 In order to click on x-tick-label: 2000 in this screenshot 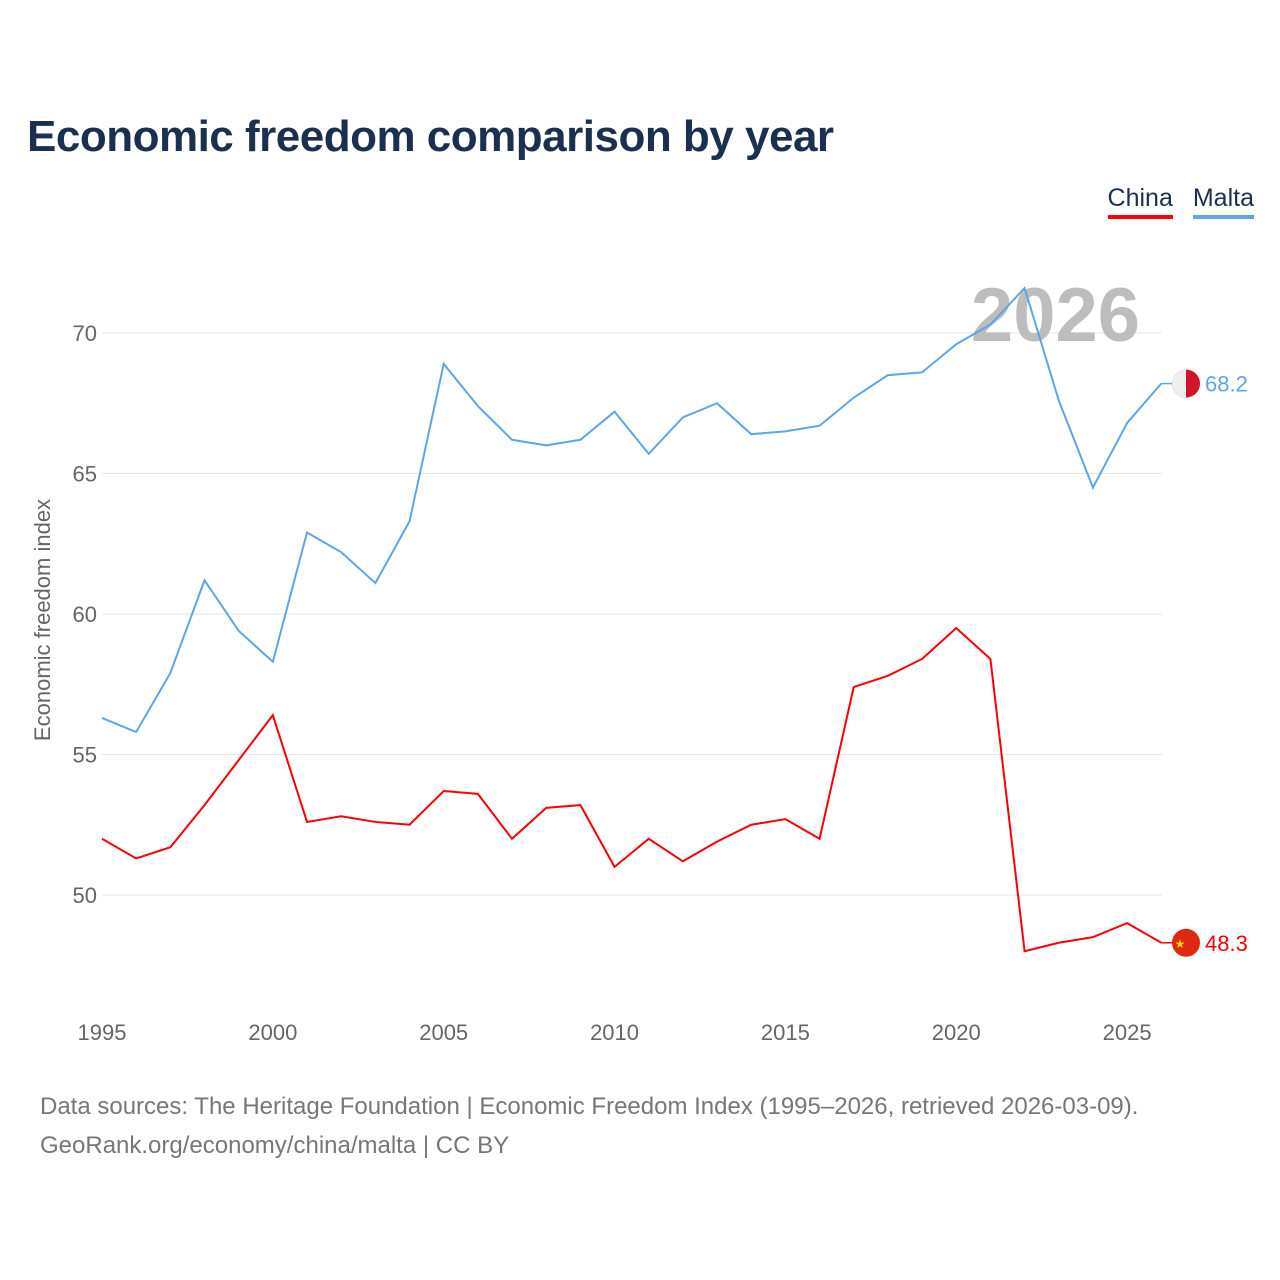, I will do `click(272, 1032)`.